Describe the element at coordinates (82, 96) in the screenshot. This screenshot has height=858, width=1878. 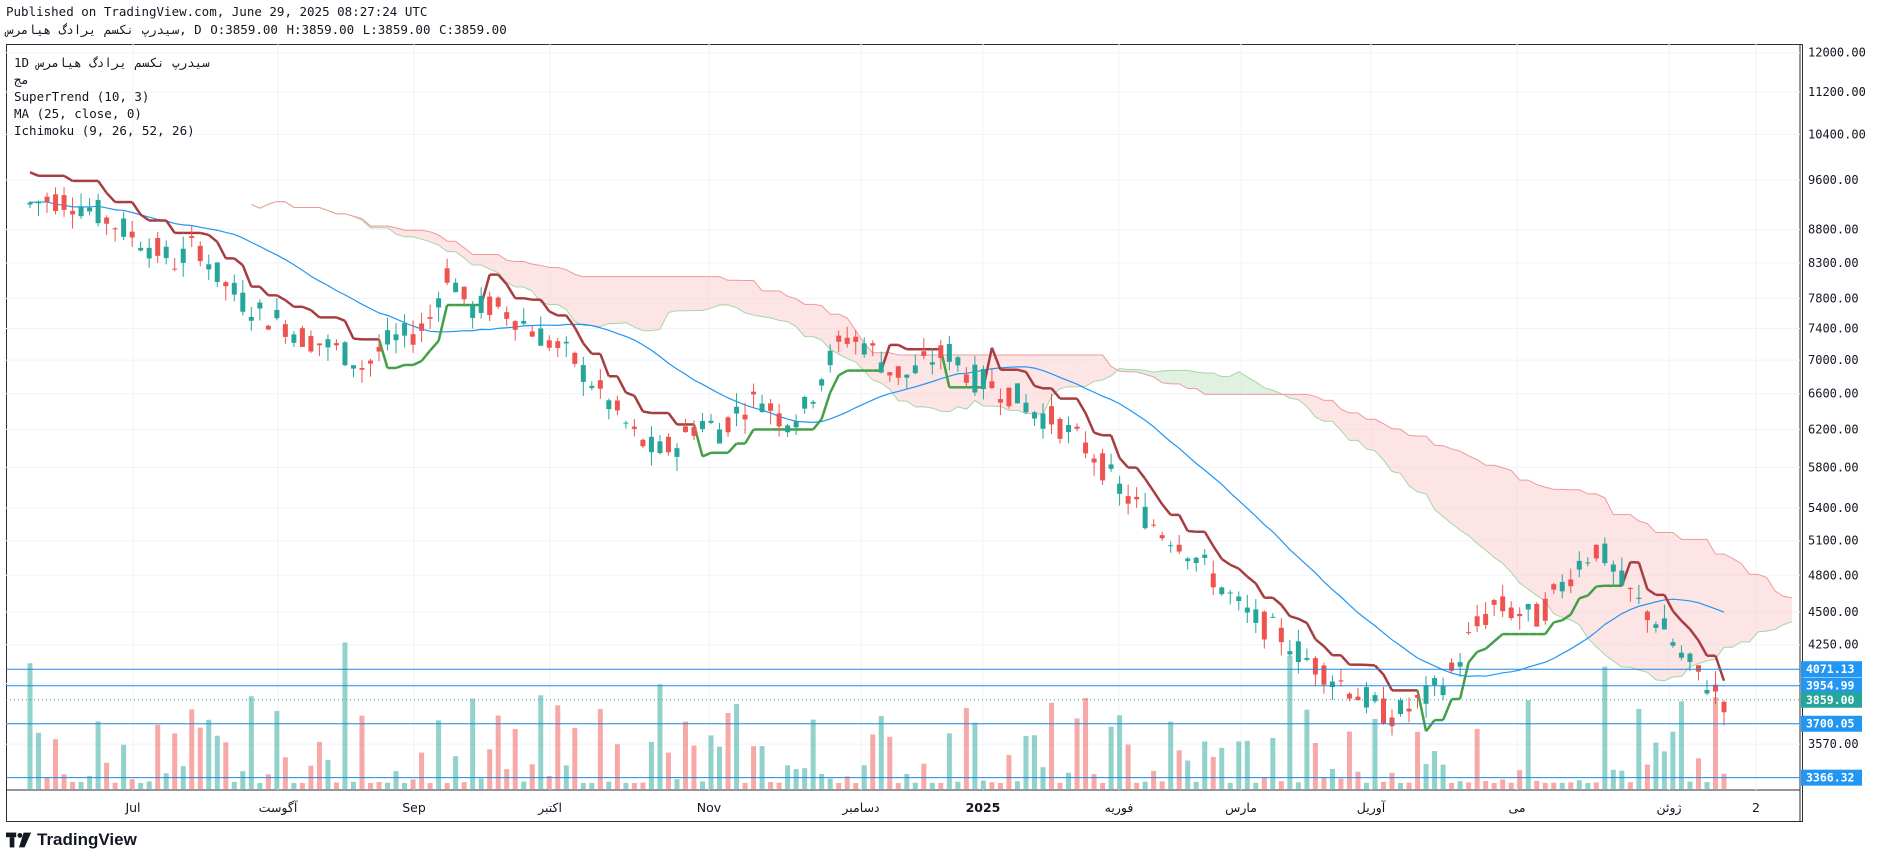
I see `legend-supertrend: SuperTrend (10, 3)` at that location.